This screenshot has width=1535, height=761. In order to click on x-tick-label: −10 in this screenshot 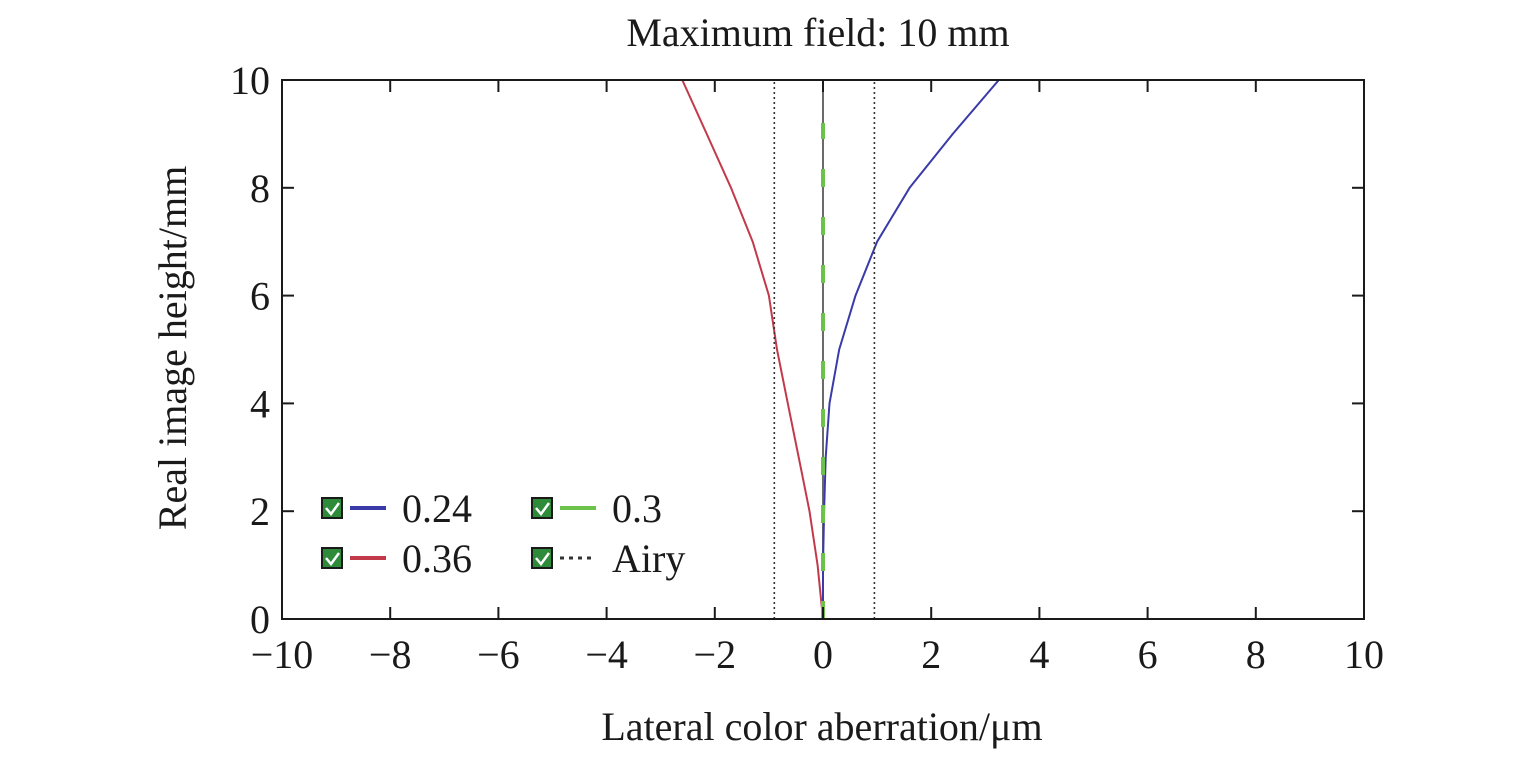, I will do `click(282, 654)`.